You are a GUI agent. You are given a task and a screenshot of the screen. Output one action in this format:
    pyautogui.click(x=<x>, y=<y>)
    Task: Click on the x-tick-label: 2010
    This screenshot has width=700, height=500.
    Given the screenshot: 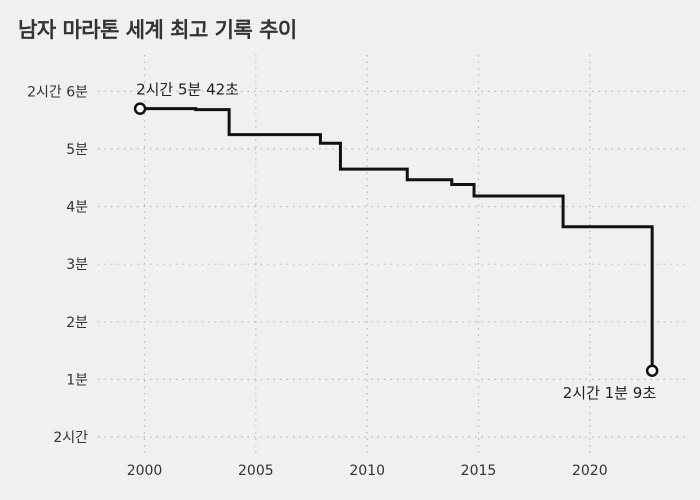 What is the action you would take?
    pyautogui.click(x=367, y=471)
    